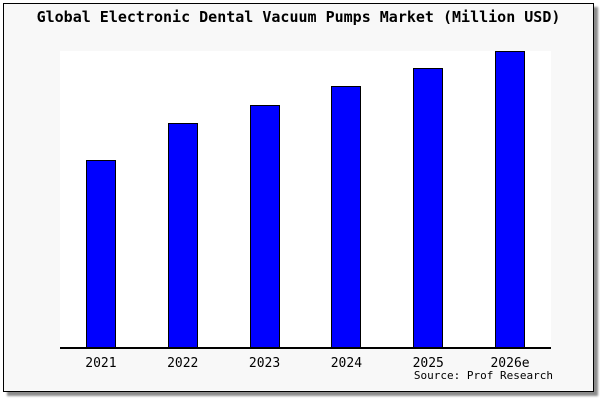 The image size is (600, 400). I want to click on x-tick-label: 2025, so click(428, 363).